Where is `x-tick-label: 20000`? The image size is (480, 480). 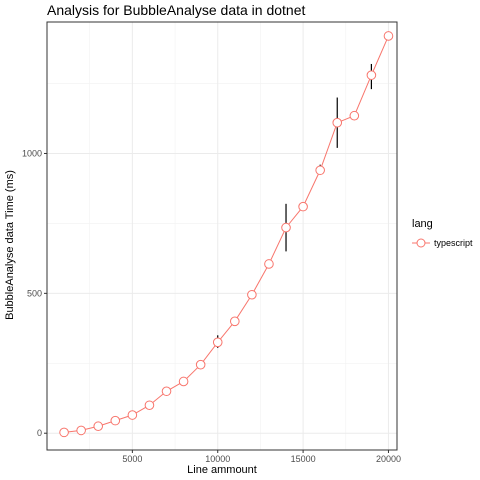
x-tick-label: 20000 is located at coordinates (388, 459).